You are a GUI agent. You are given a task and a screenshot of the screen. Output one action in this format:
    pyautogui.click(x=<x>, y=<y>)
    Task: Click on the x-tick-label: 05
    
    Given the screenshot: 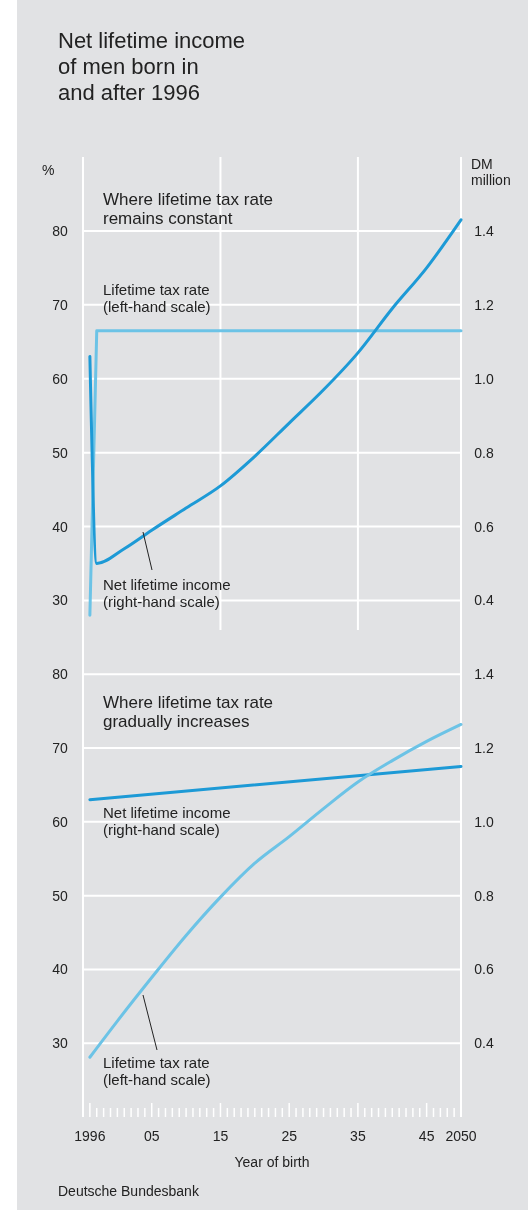 What is the action you would take?
    pyautogui.click(x=151, y=1136)
    